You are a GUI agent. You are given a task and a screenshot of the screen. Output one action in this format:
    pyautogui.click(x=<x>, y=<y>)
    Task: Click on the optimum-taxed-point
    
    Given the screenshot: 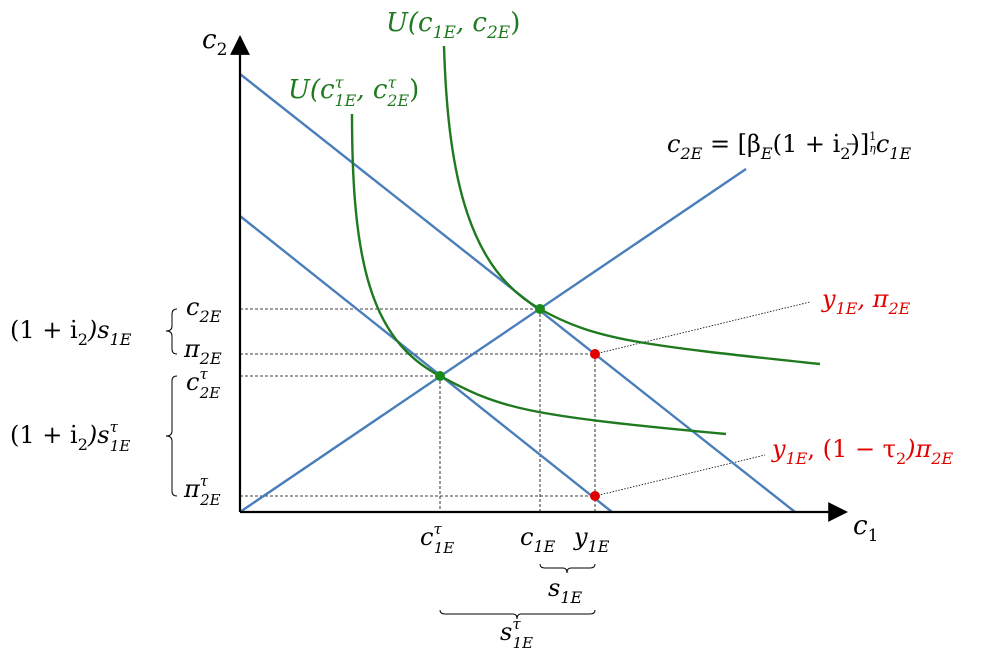 What is the action you would take?
    pyautogui.click(x=440, y=376)
    